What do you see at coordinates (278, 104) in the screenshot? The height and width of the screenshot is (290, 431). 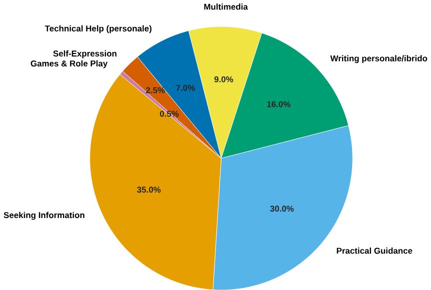 I see `data-label: 16.0%` at bounding box center [278, 104].